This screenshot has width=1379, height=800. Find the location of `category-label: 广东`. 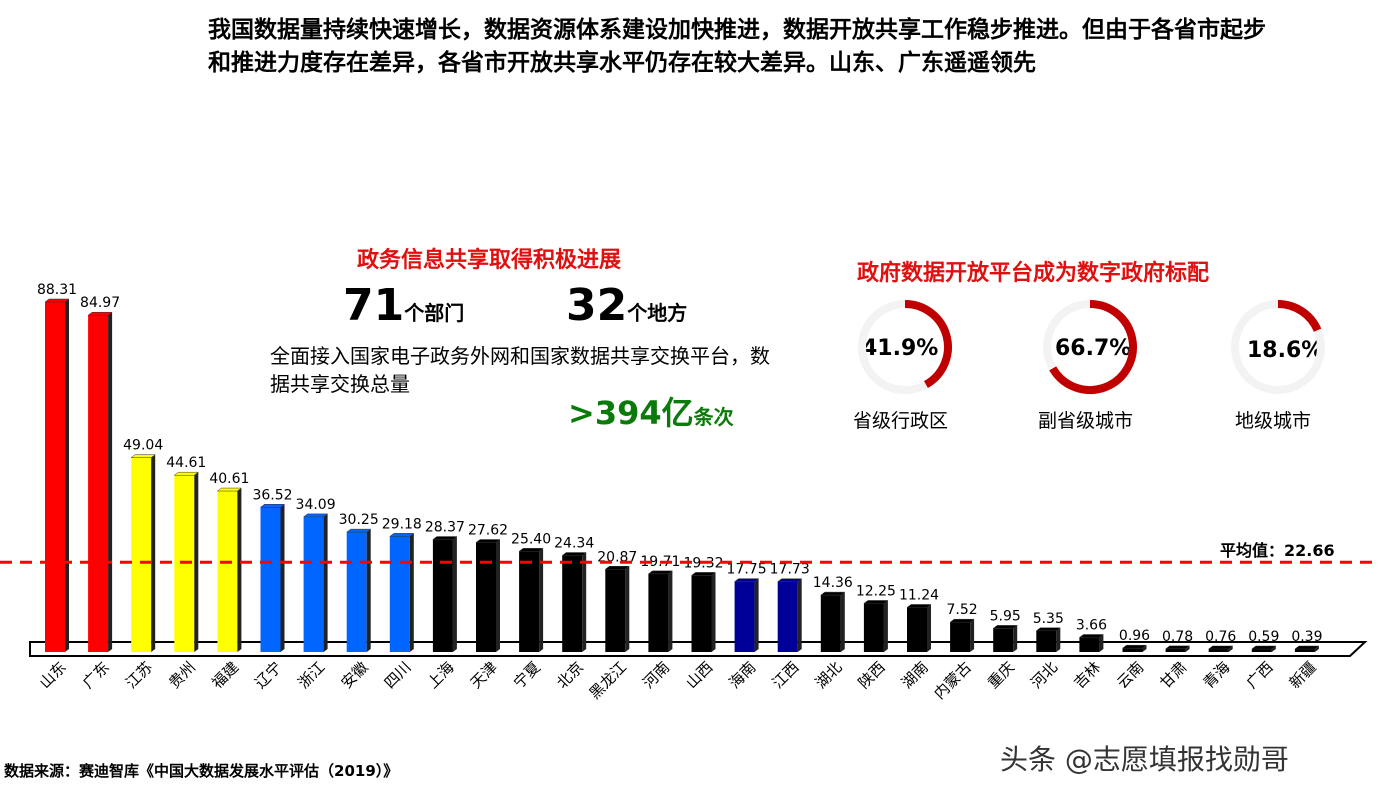

category-label: 广东 is located at coordinates (96, 675).